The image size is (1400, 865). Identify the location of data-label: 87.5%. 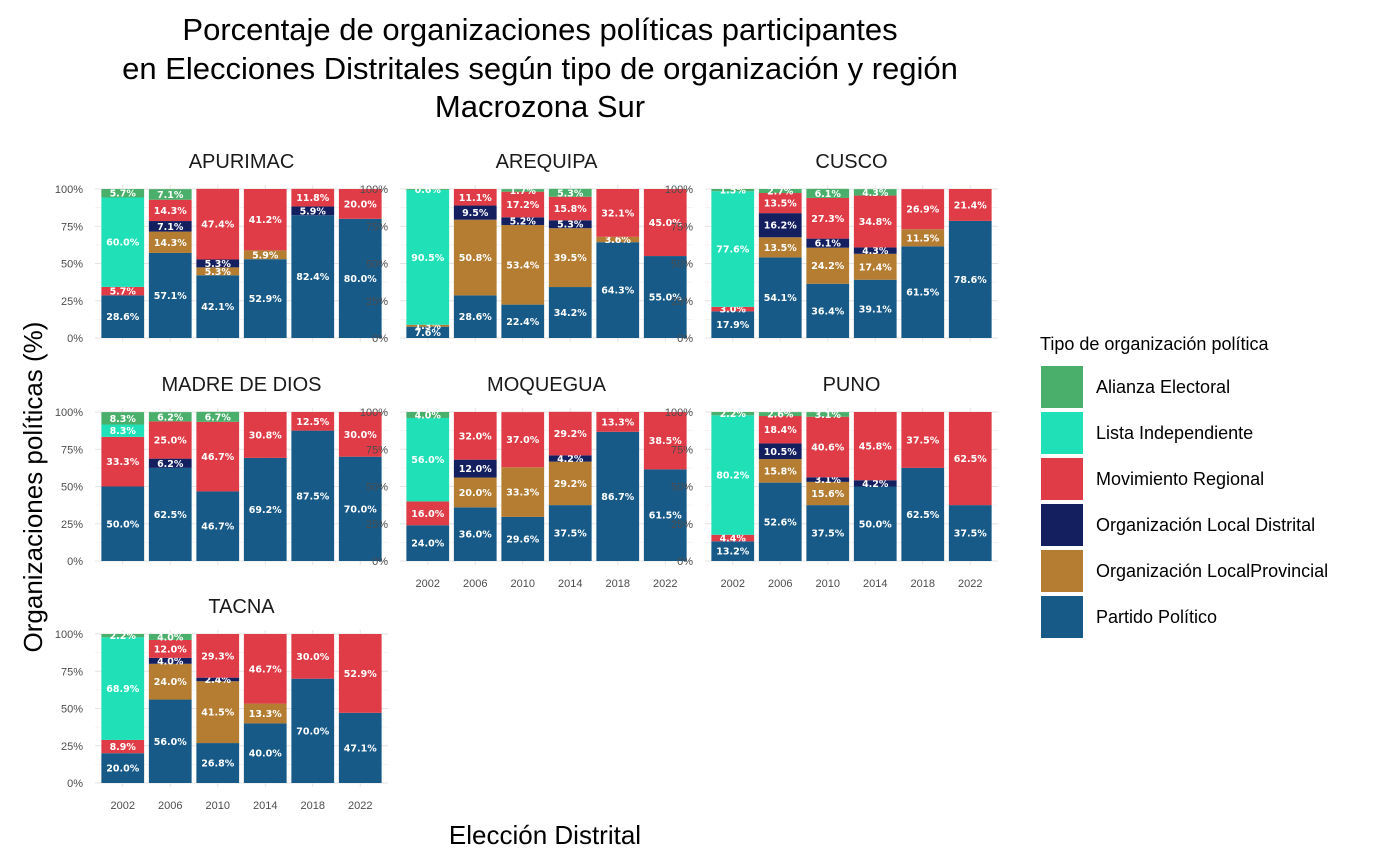
(312, 496).